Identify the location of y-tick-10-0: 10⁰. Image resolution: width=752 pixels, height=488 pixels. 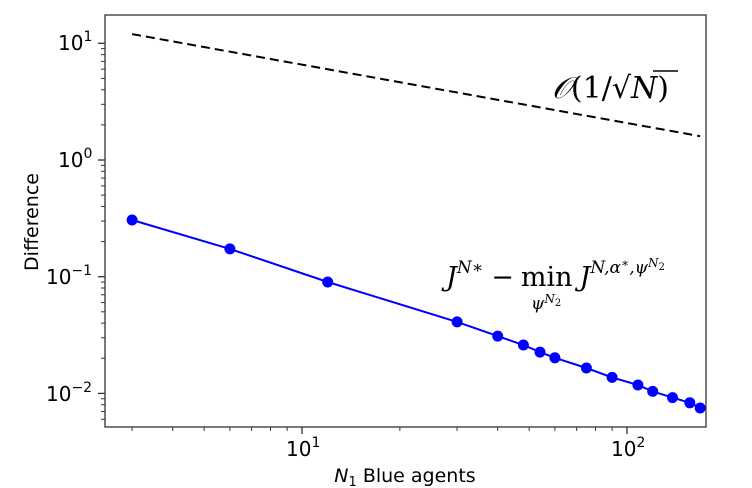
(75, 159).